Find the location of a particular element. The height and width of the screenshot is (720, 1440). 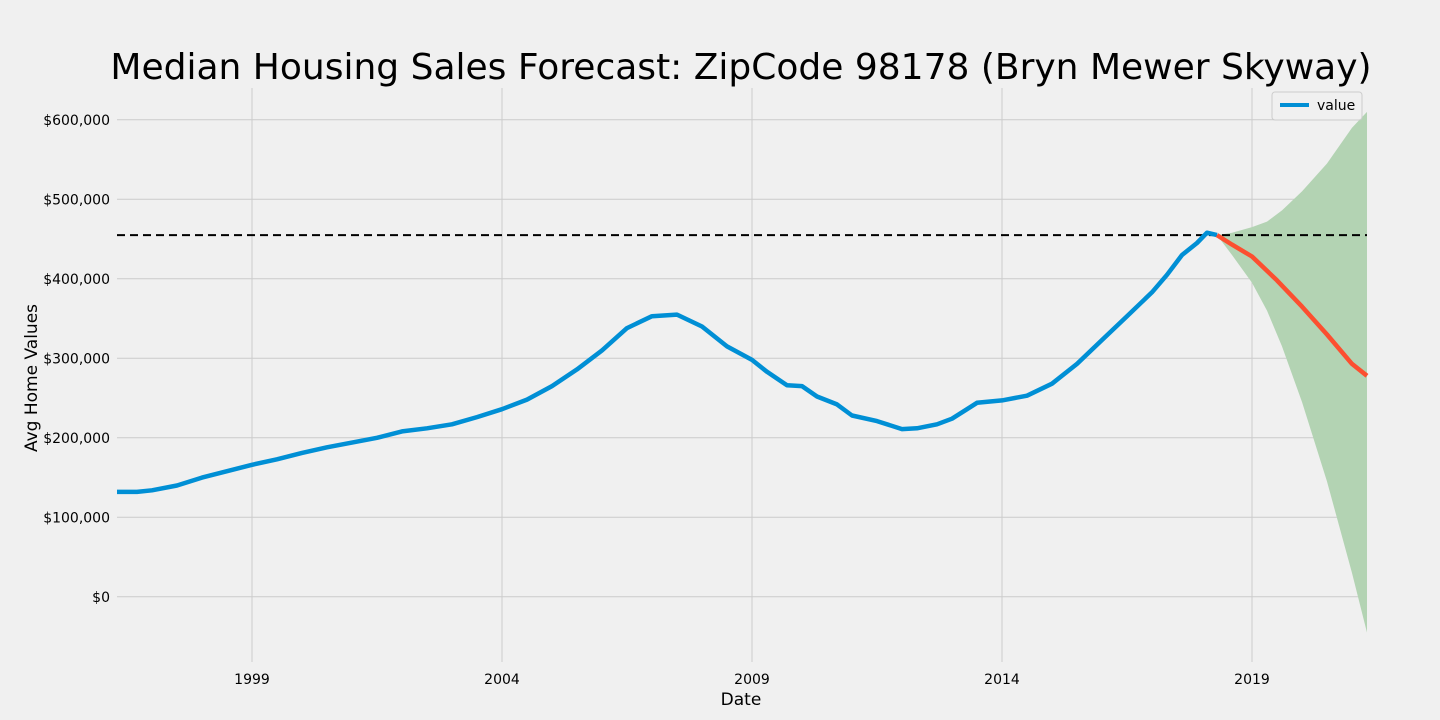

x-tick-label: 2009 is located at coordinates (752, 680).